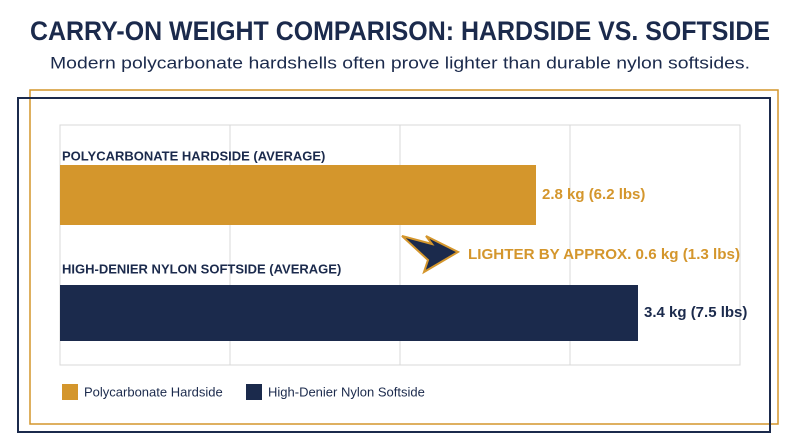 The width and height of the screenshot is (800, 447). Describe the element at coordinates (193, 155) in the screenshot. I see `category-label: POLYCARBONATE HARDSIDE (AVERAGE)` at that location.